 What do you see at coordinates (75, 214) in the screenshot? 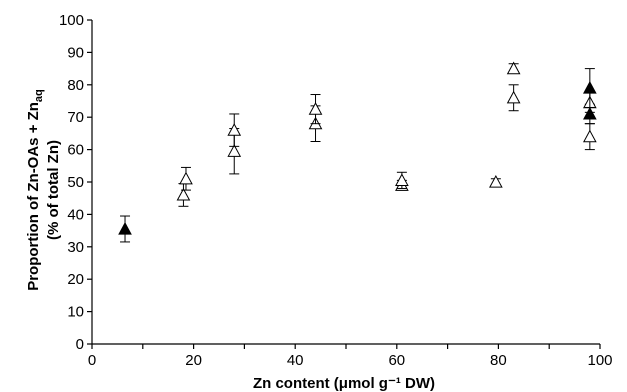
I see `y-tick-label: 40` at bounding box center [75, 214].